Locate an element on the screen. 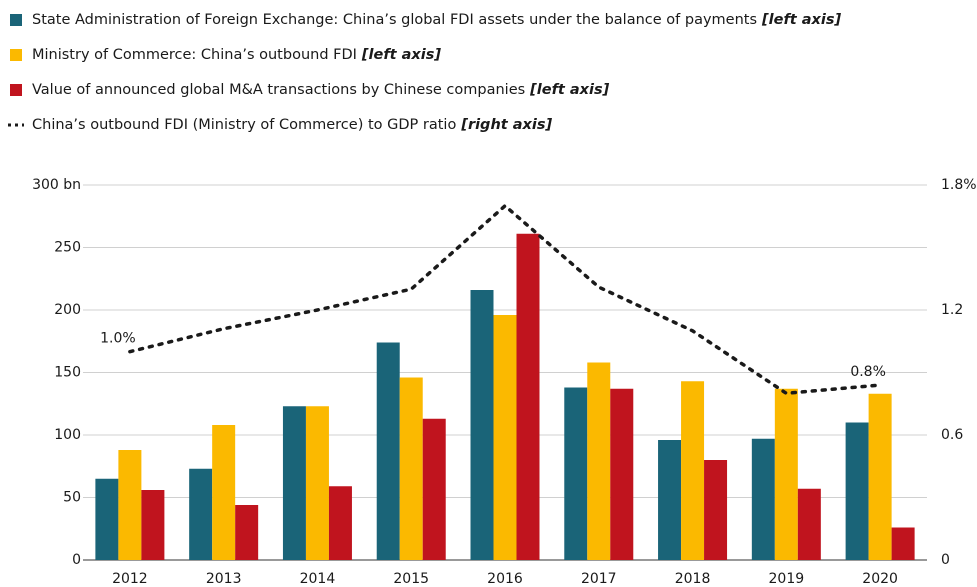 The width and height of the screenshot is (977, 587). x-tick-label: 2014 is located at coordinates (318, 579).